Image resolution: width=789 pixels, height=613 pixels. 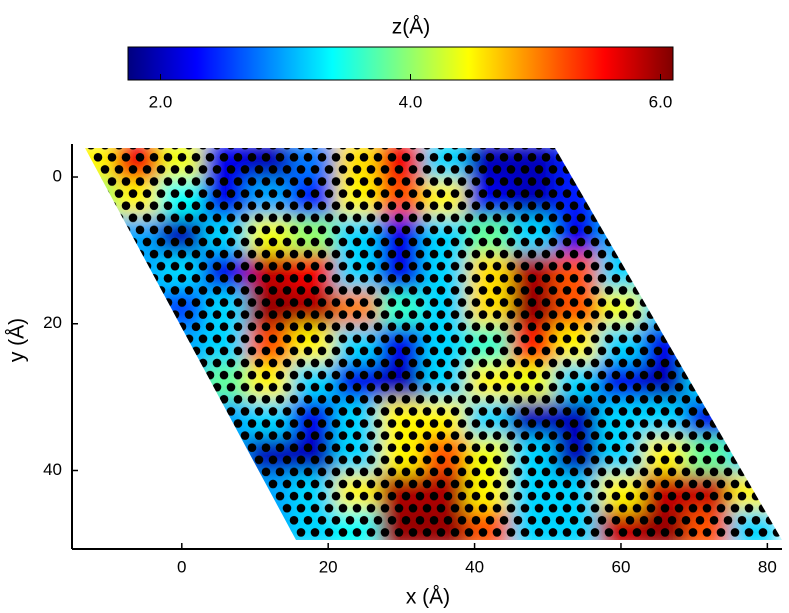 What do you see at coordinates (411, 27) in the screenshot?
I see `colorbar-title: z(Å)` at bounding box center [411, 27].